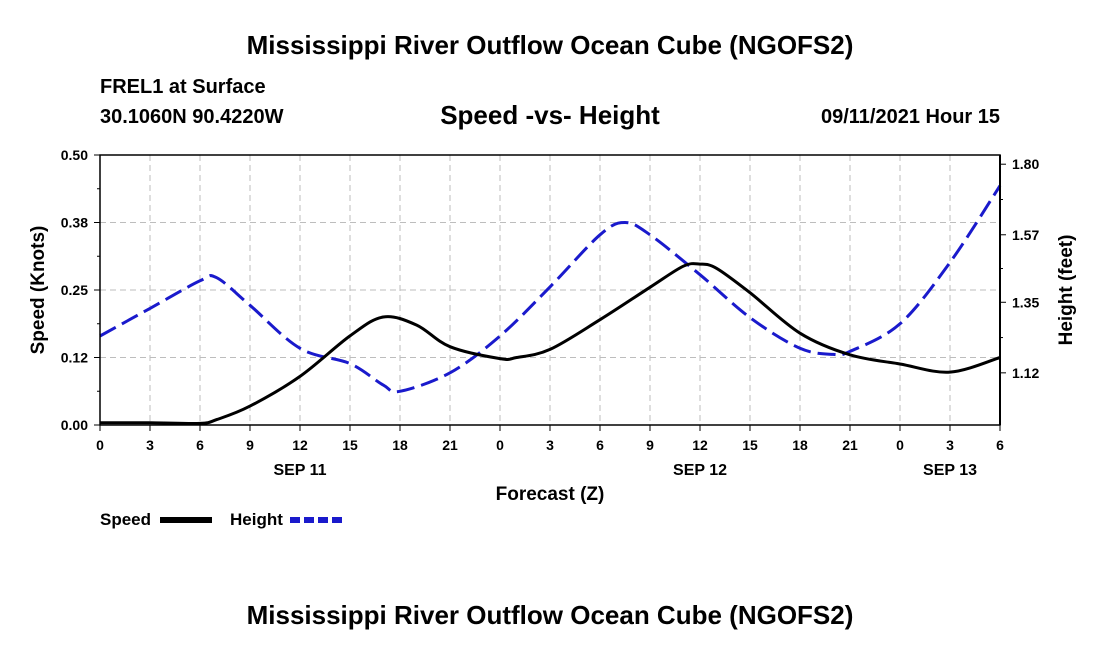  Describe the element at coordinates (1025, 164) in the screenshot. I see `right-tick-label: 1.80` at that location.